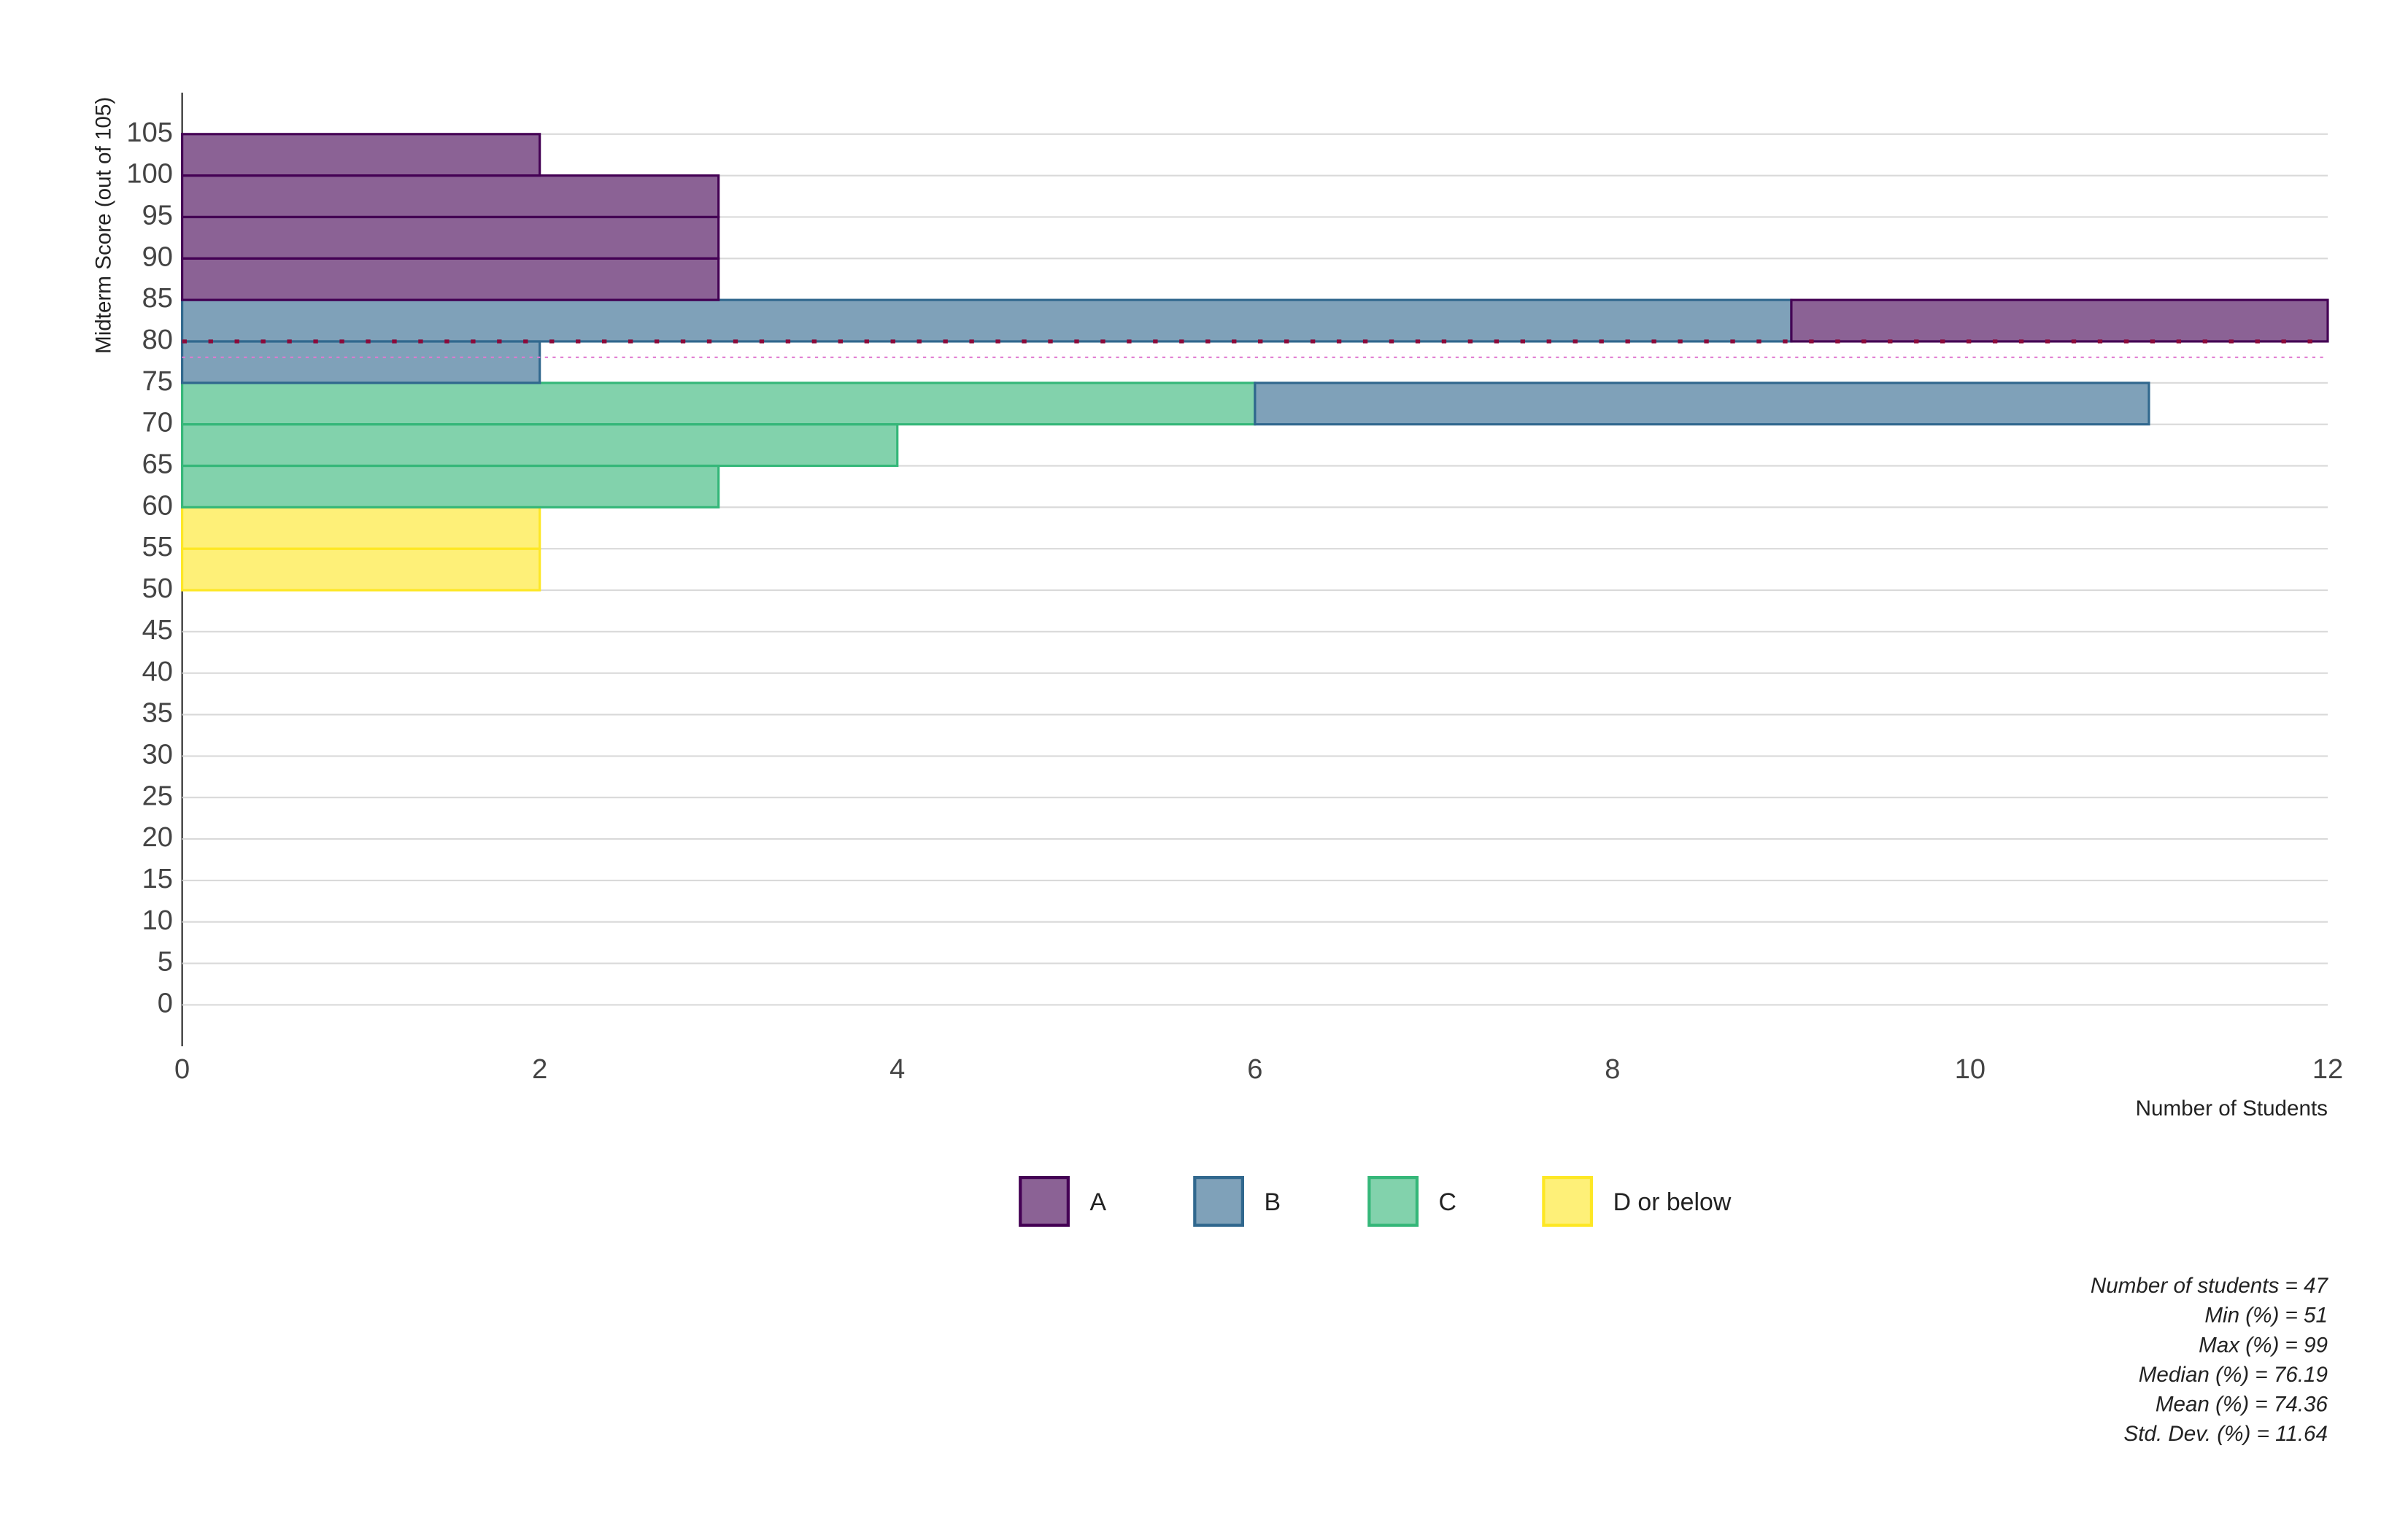 The width and height of the screenshot is (2408, 1532). What do you see at coordinates (1970, 1070) in the screenshot?
I see `x-tick-label: 10` at bounding box center [1970, 1070].